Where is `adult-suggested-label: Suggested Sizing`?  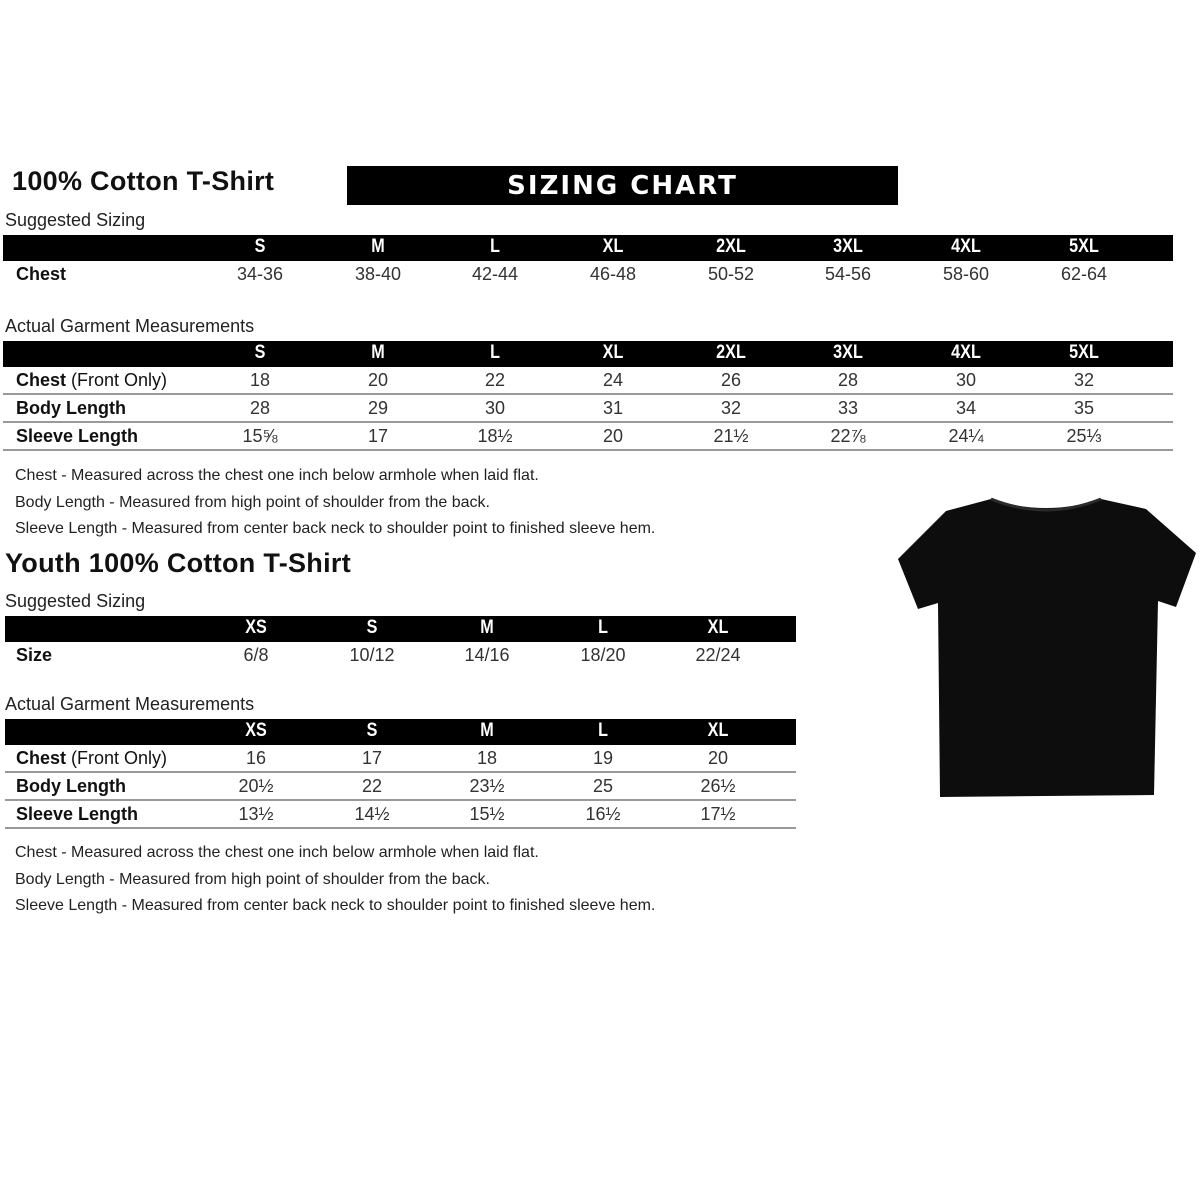
adult-suggested-label: Suggested Sizing is located at coordinates (75, 220).